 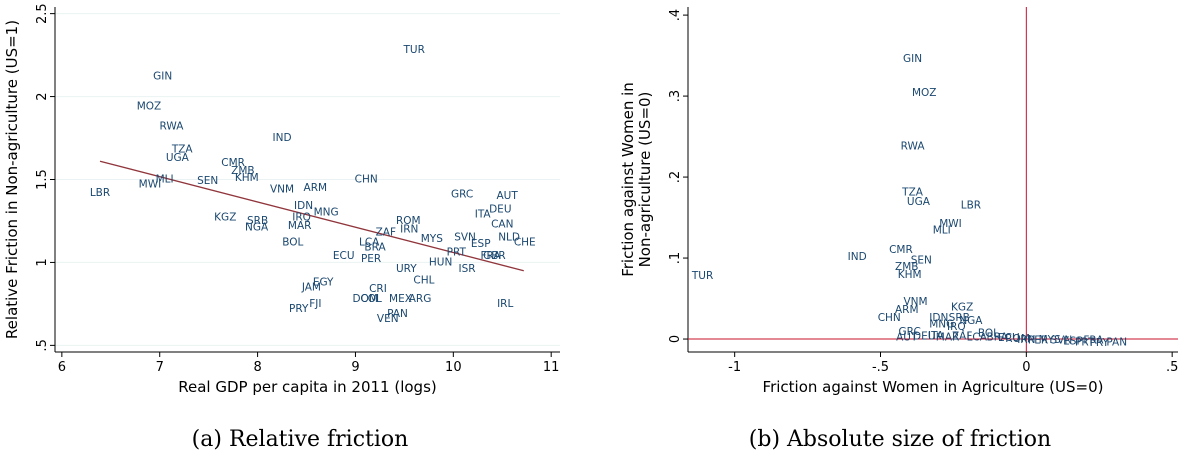 What do you see at coordinates (950, 224) in the screenshot?
I see `point-label: MWI` at bounding box center [950, 224].